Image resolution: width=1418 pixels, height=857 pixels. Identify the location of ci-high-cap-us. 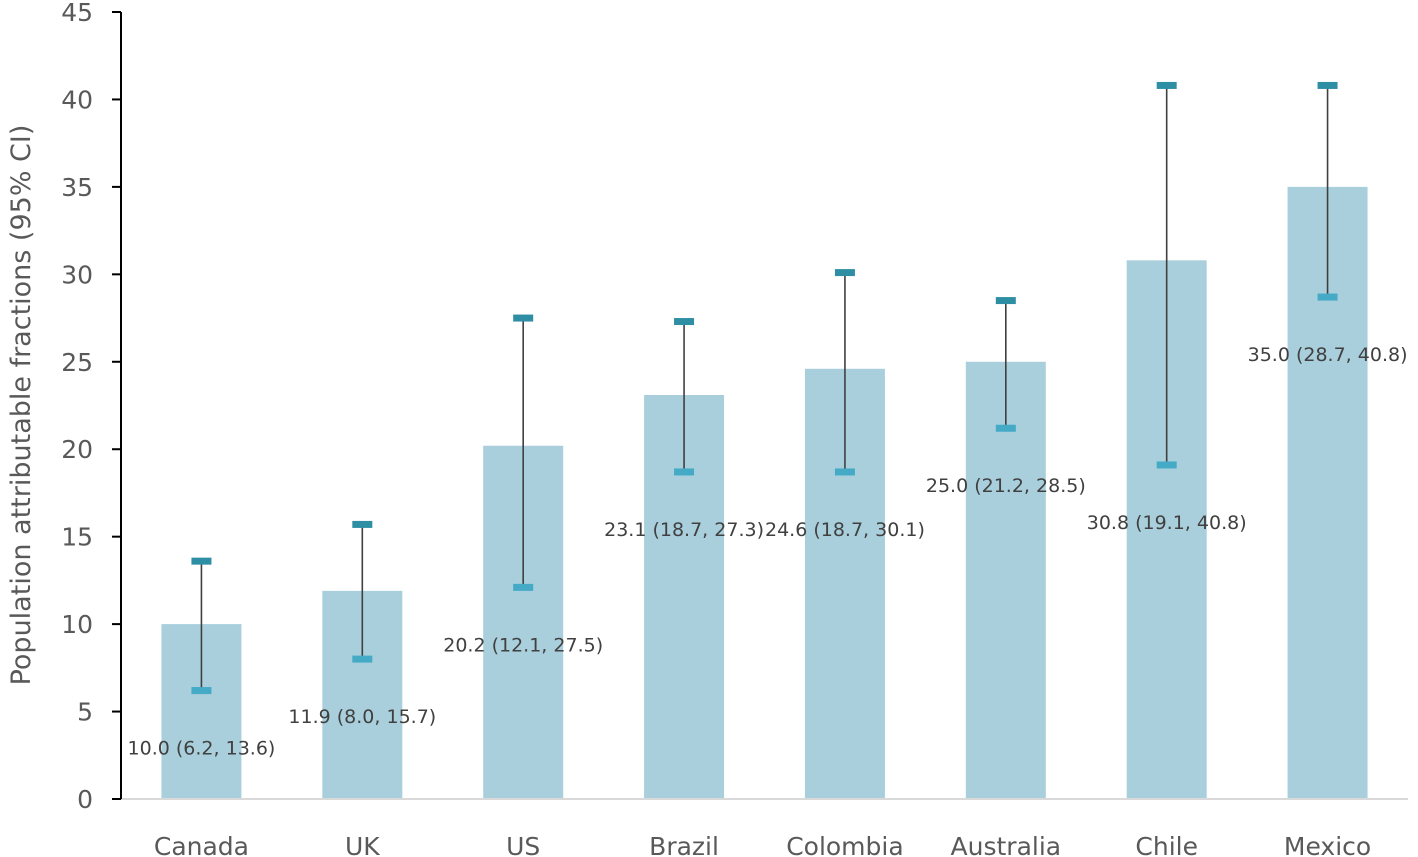
(523, 318).